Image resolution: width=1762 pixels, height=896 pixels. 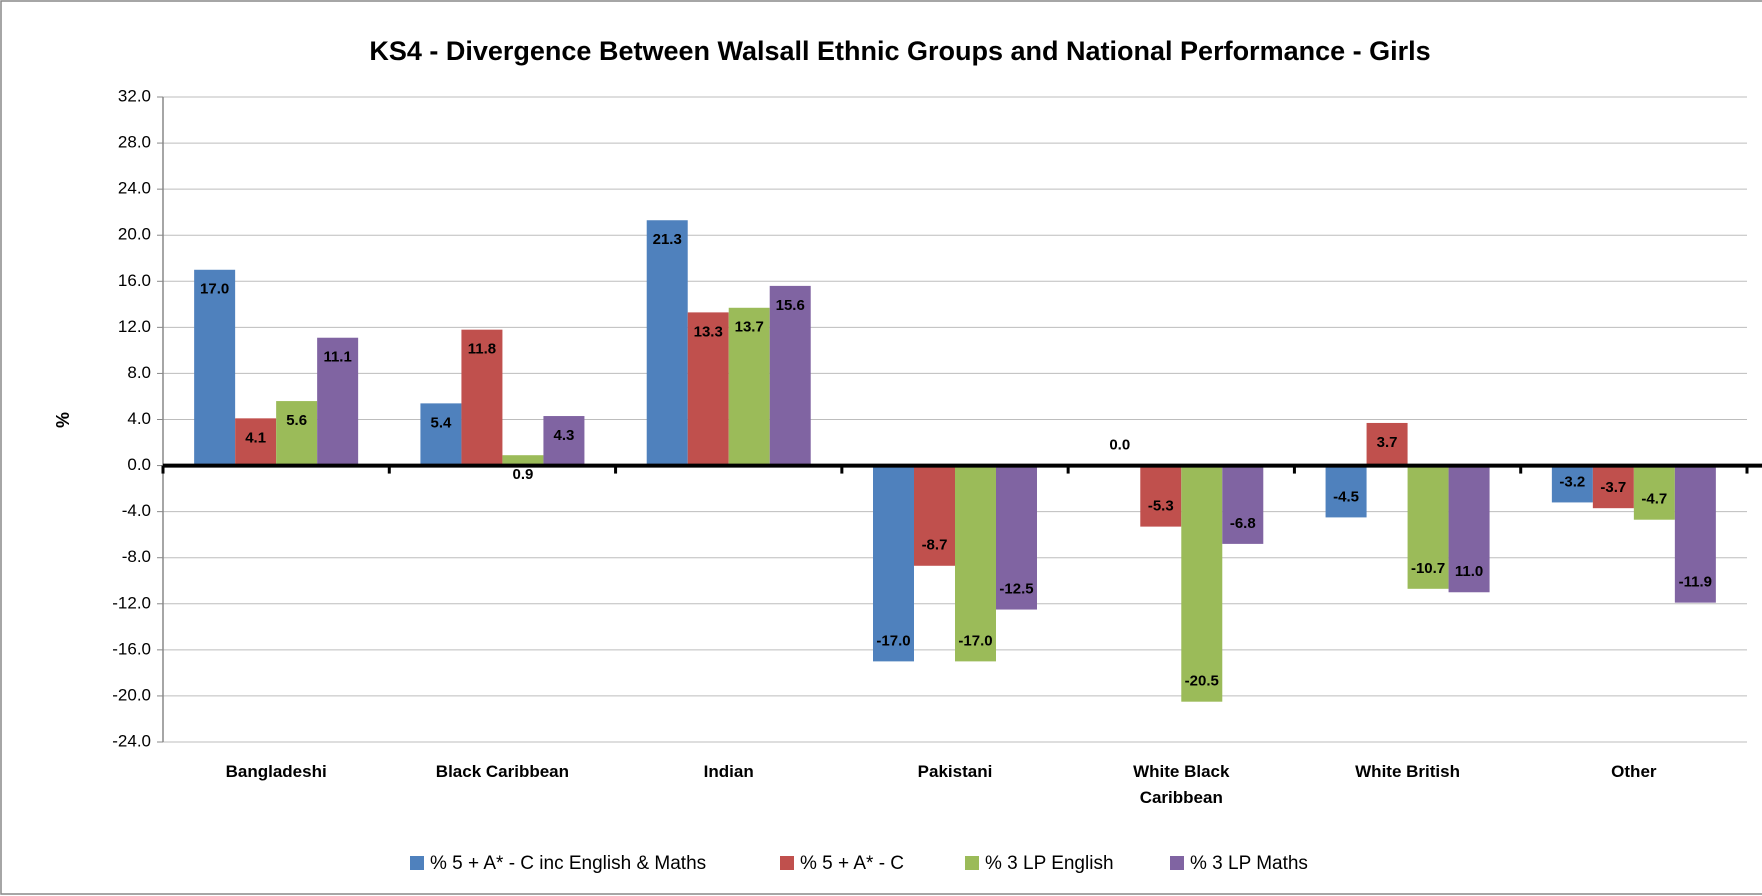 What do you see at coordinates (139, 418) in the screenshot?
I see `y-tick-label: 4.0` at bounding box center [139, 418].